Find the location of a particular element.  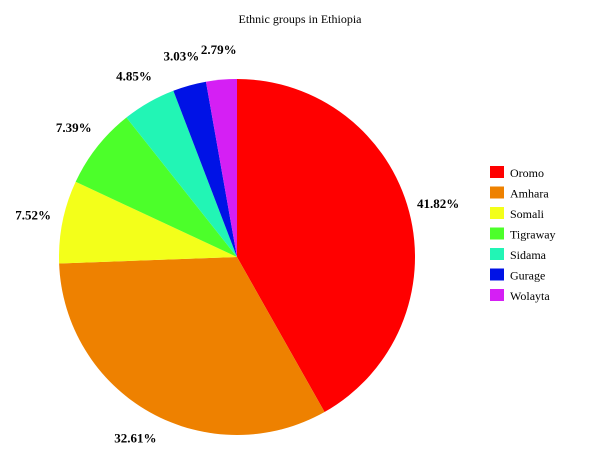

legend-swatch-gurage is located at coordinates (497, 274).